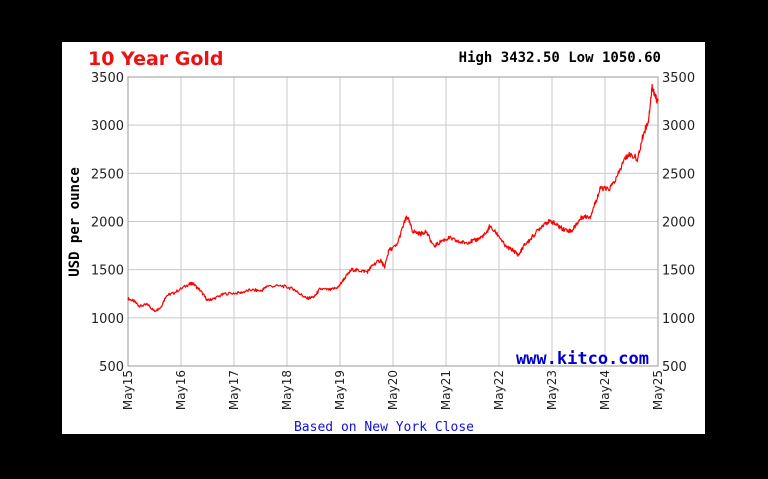  Describe the element at coordinates (658, 390) in the screenshot. I see `x-tick-May25: May25` at that location.